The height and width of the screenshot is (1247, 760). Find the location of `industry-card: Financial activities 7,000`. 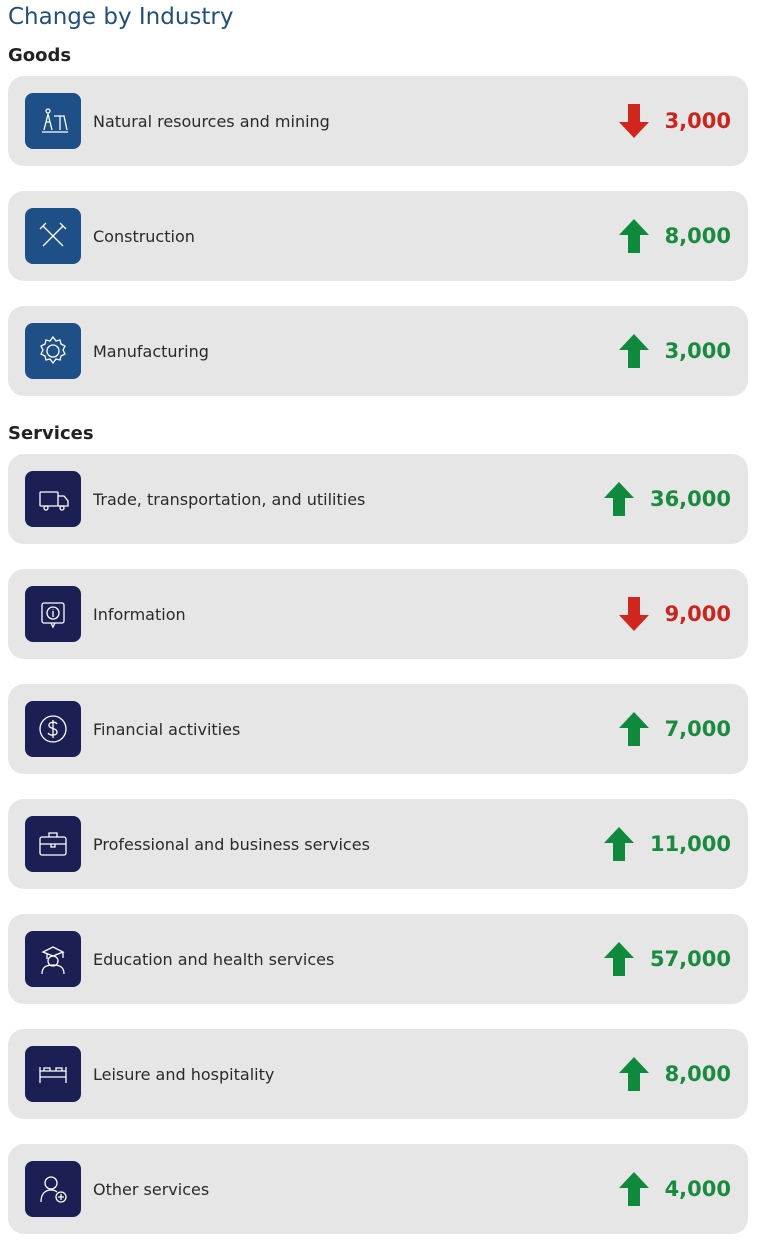

industry-card: Financial activities 7,000 is located at coordinates (378, 729).